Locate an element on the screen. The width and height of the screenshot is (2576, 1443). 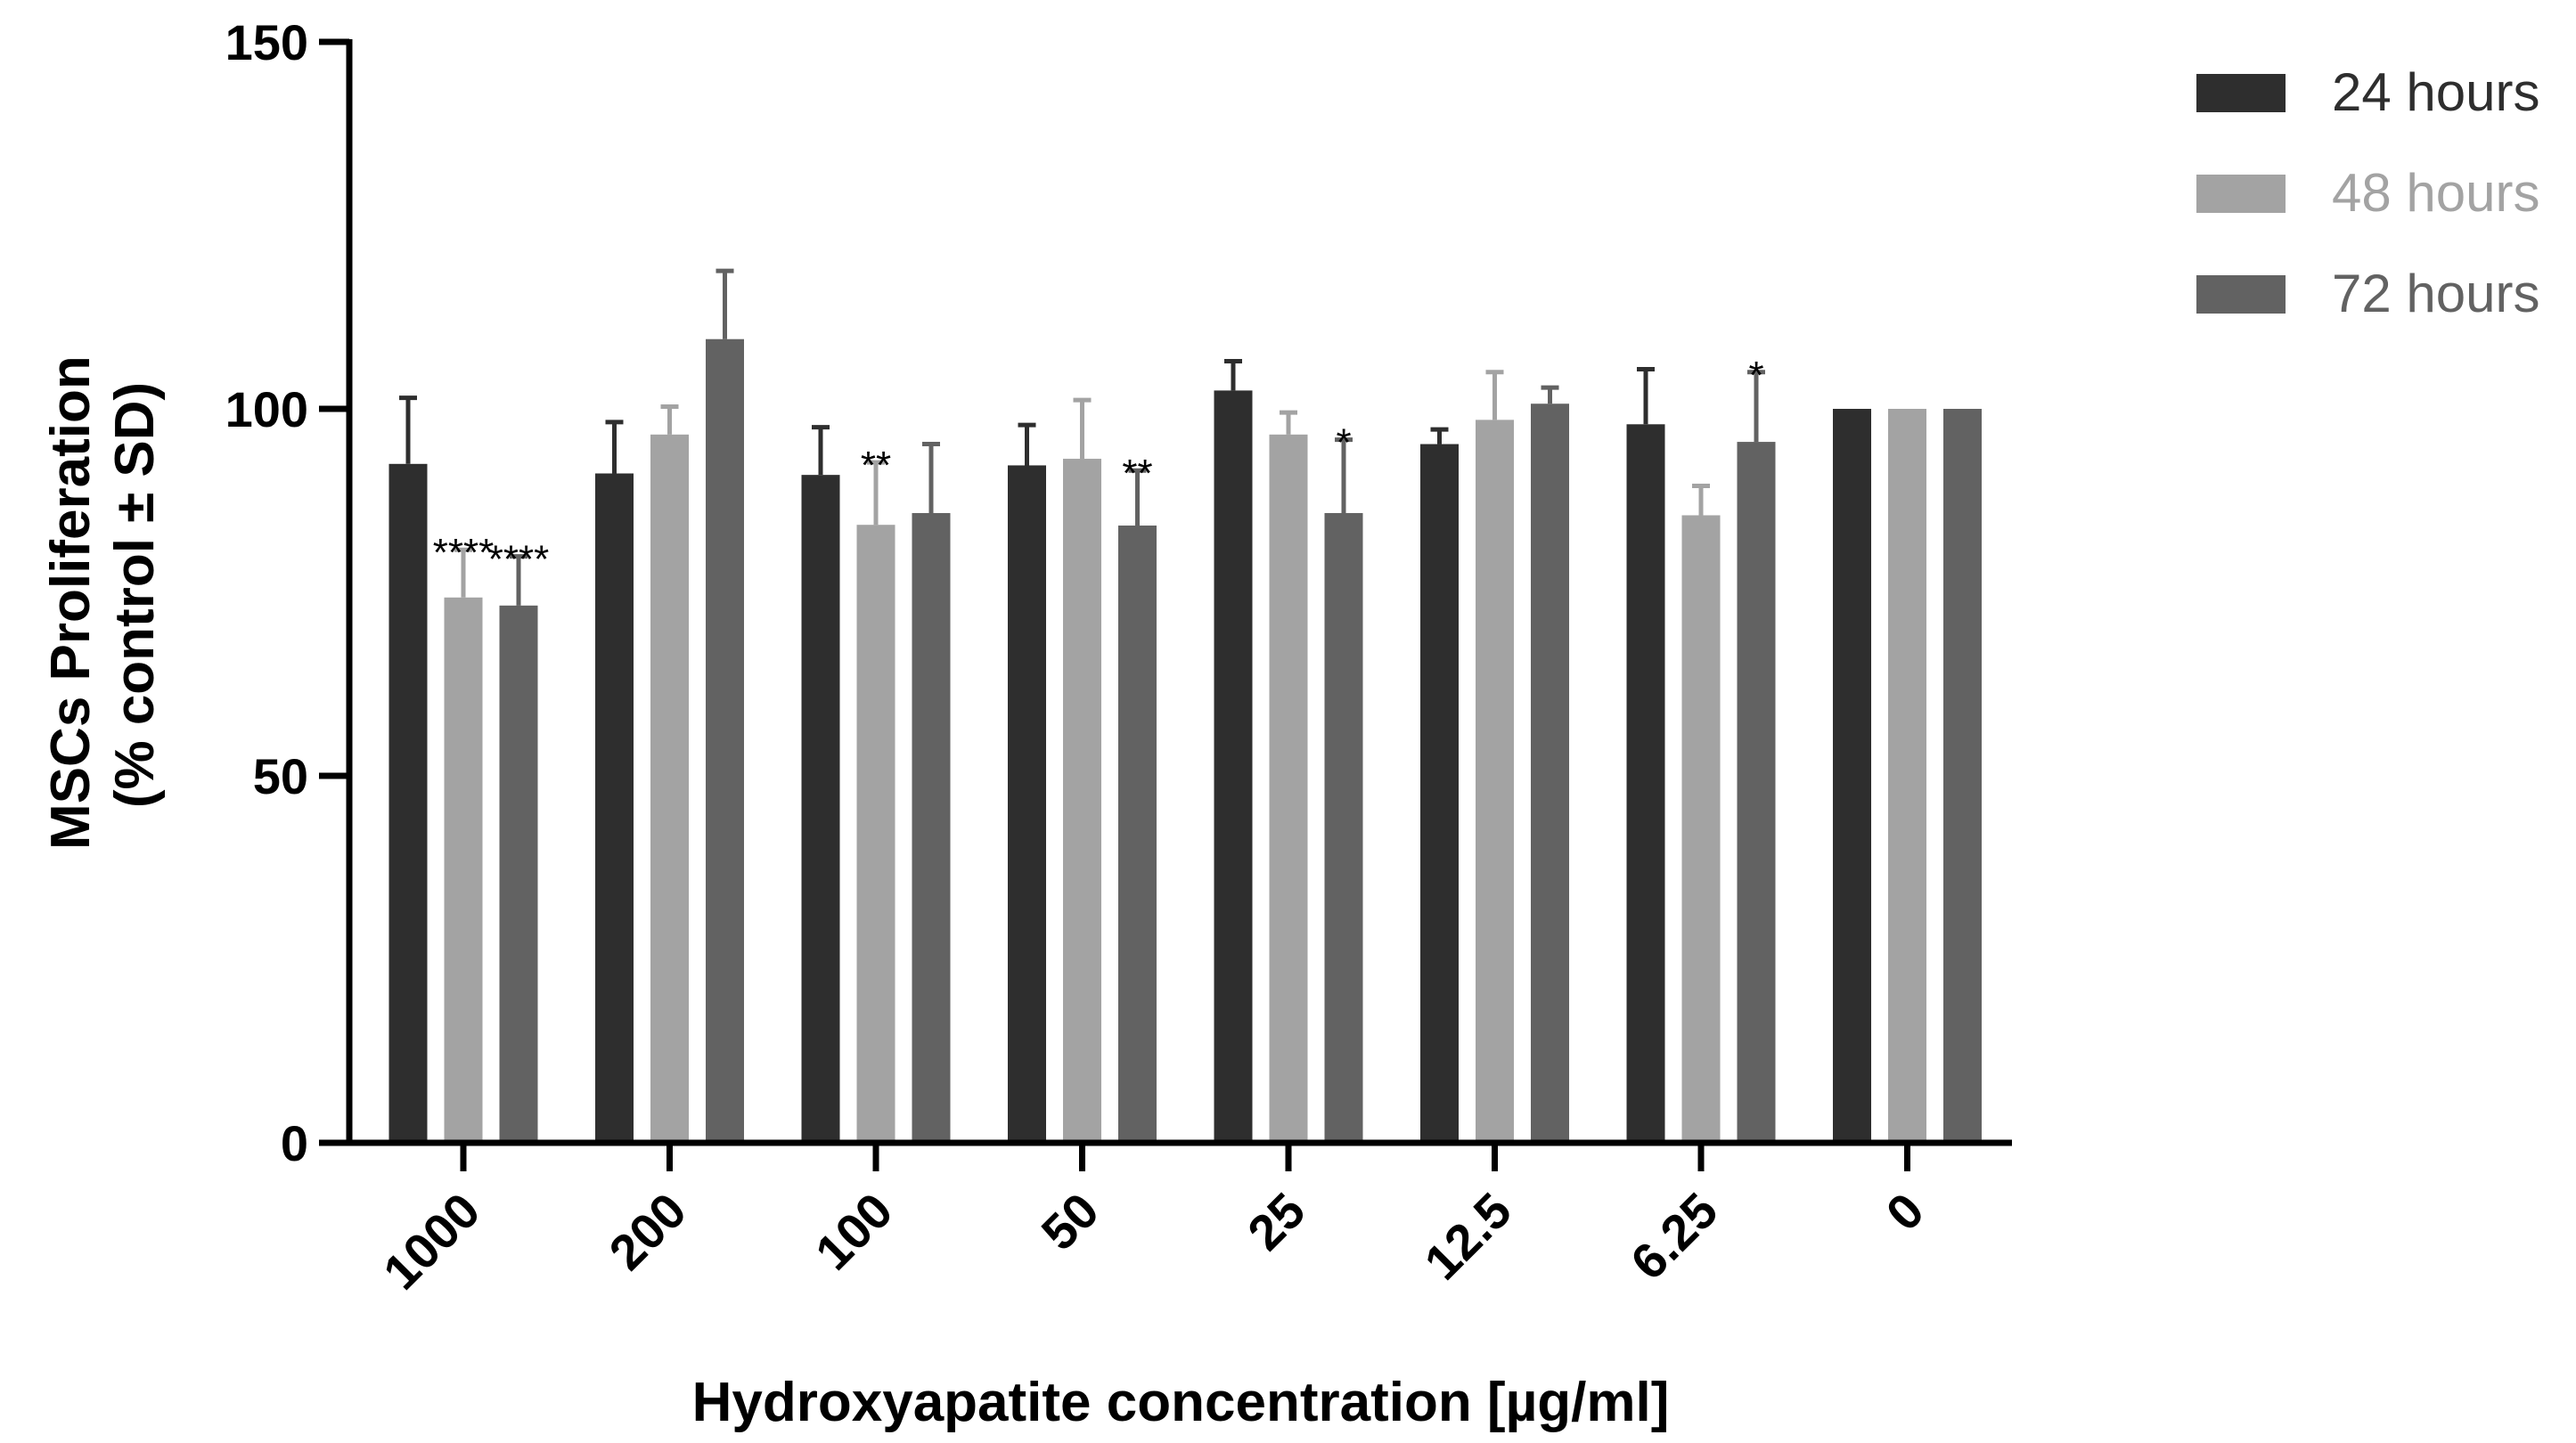
legend-item-24-hours: 24 hours is located at coordinates (2368, 92).